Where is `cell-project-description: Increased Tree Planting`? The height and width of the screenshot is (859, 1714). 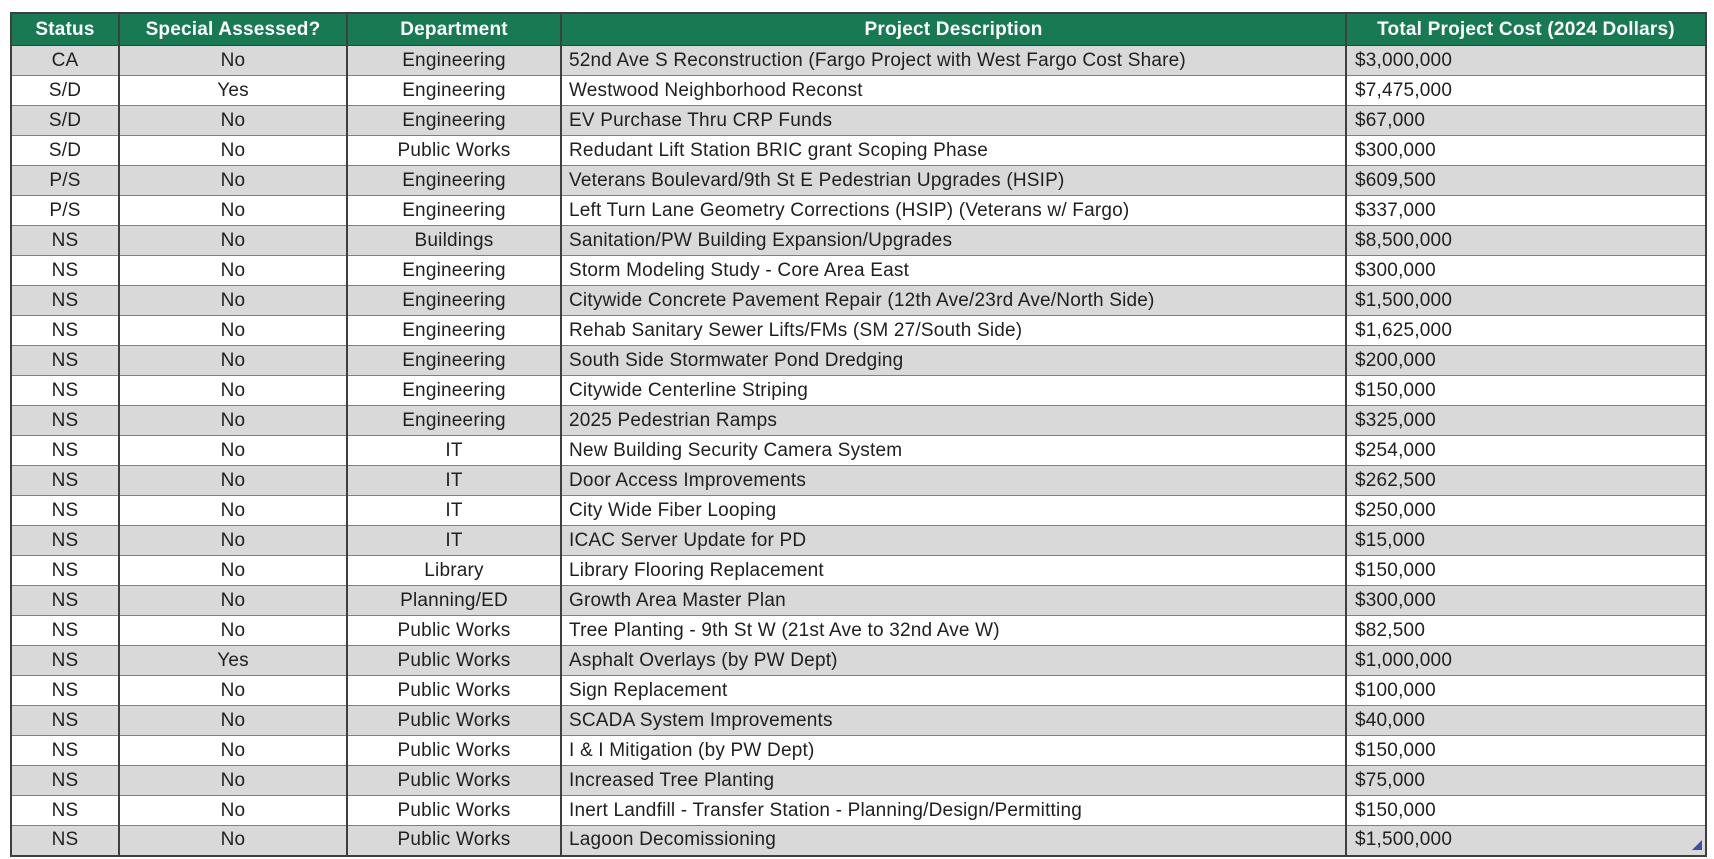 cell-project-description: Increased Tree Planting is located at coordinates (953, 780).